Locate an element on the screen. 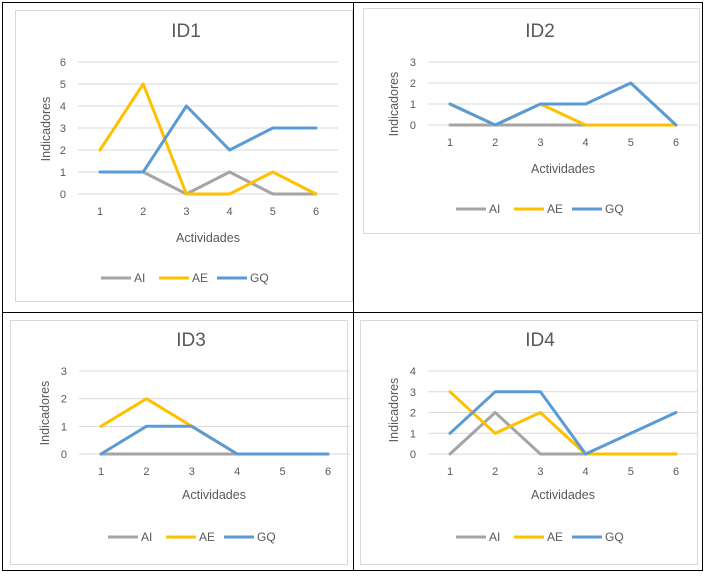  y-tick-labels: 0 1 2 3 4 5 6 is located at coordinates (63, 129).